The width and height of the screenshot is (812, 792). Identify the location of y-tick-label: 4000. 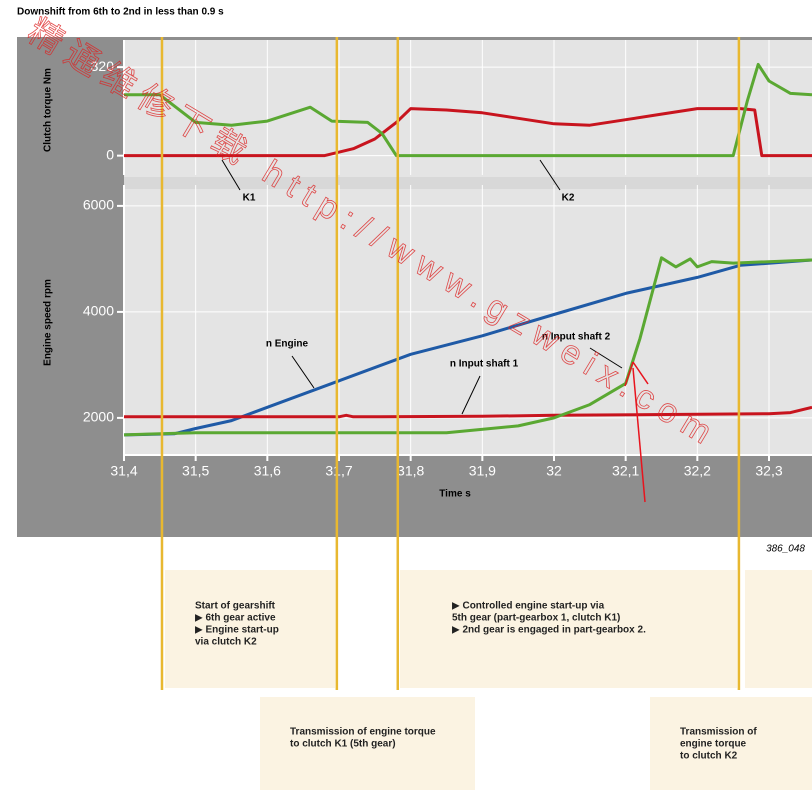
(98, 311).